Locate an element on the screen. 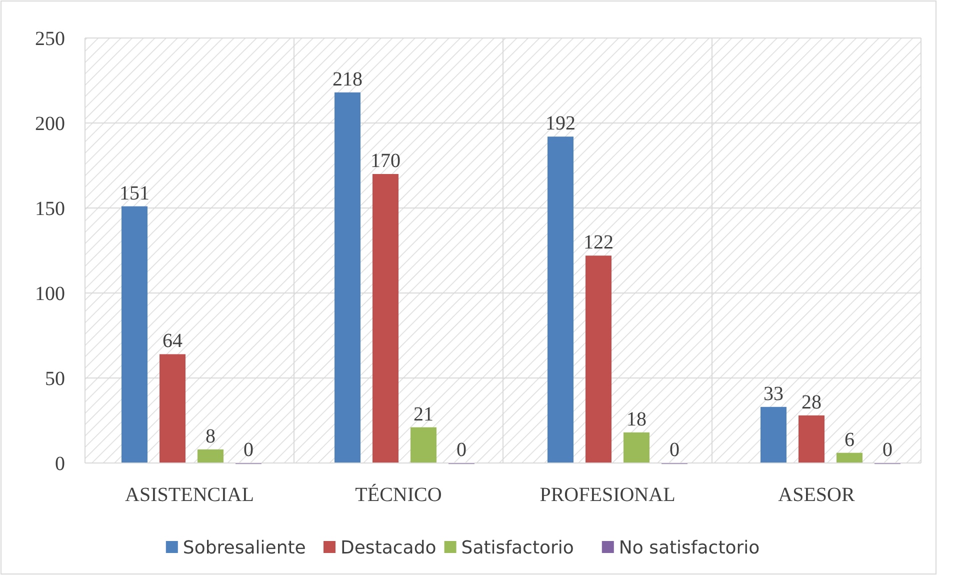  data-label: 6 is located at coordinates (849, 439).